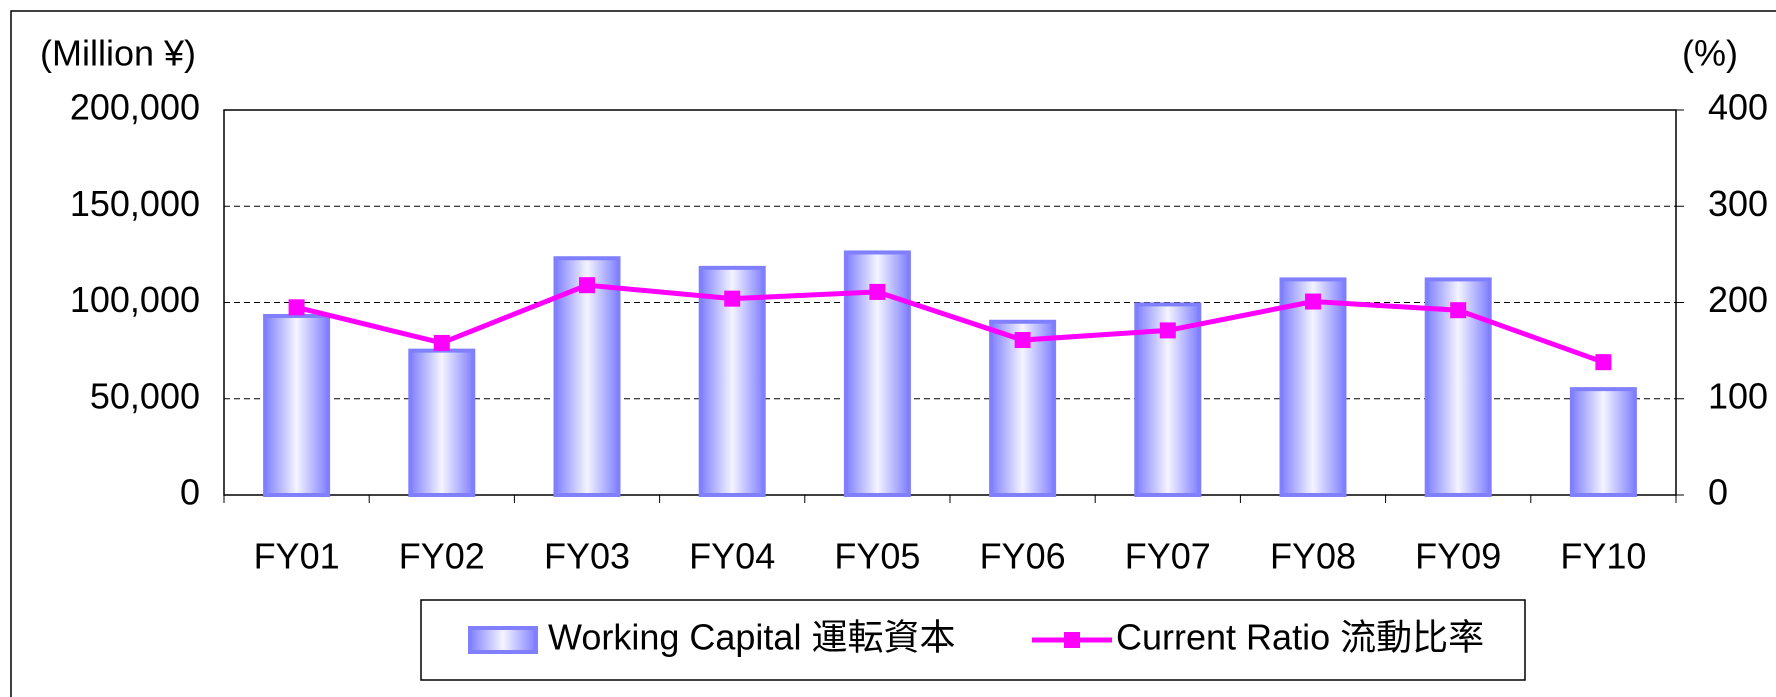 The image size is (1776, 697). I want to click on x-tick-label: FY02, so click(442, 556).